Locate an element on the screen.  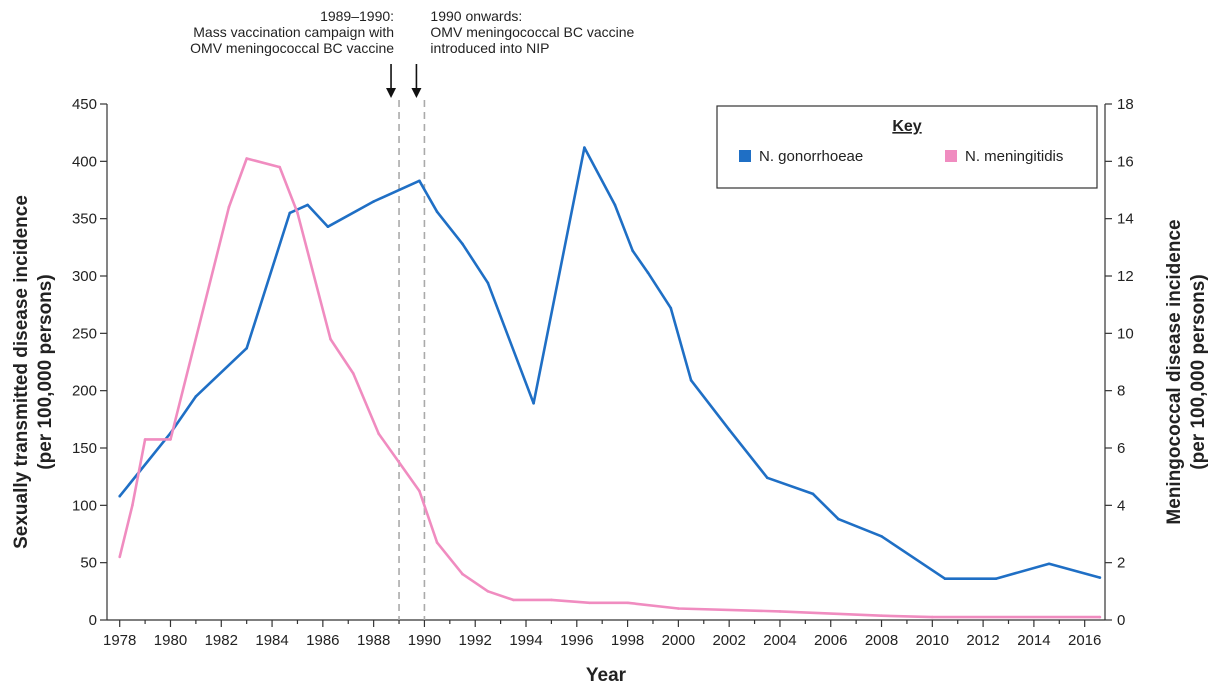
legend-box is located at coordinates (907, 147).